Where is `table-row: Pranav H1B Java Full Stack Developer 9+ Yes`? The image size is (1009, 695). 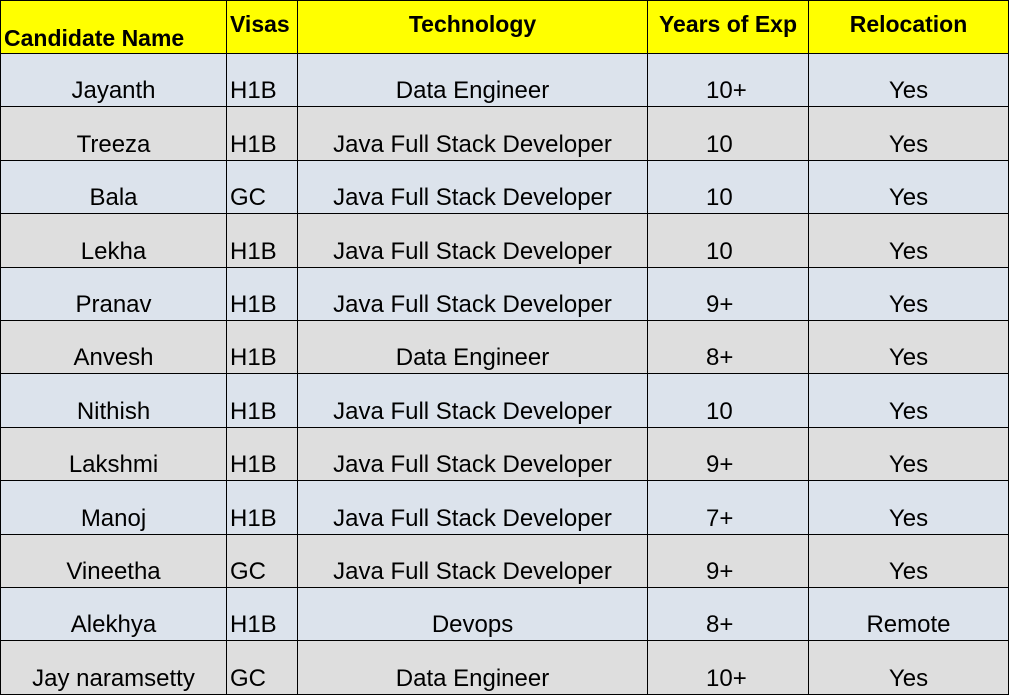
table-row: Pranav H1B Java Full Stack Developer 9+ Yes is located at coordinates (504, 293).